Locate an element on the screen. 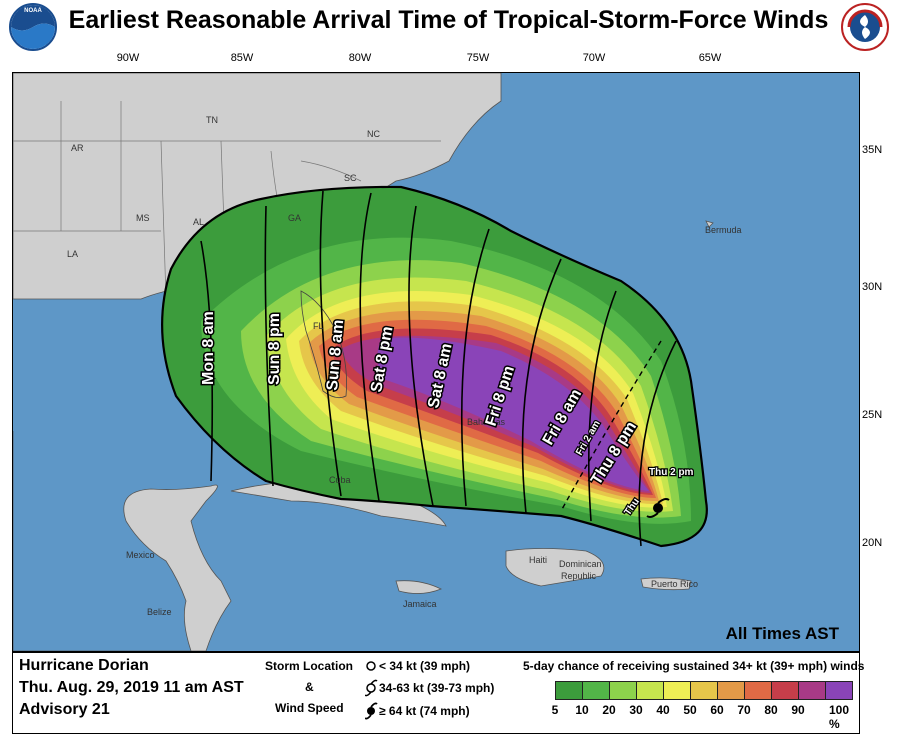 Image resolution: width=897 pixels, height=736 pixels. place-haiti: Haiti is located at coordinates (538, 560).